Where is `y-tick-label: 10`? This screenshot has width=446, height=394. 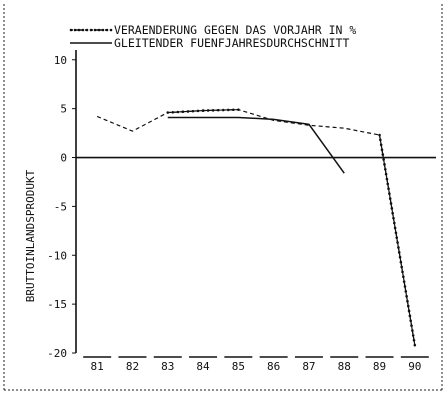
y-tick-label: 10 is located at coordinates (60, 60).